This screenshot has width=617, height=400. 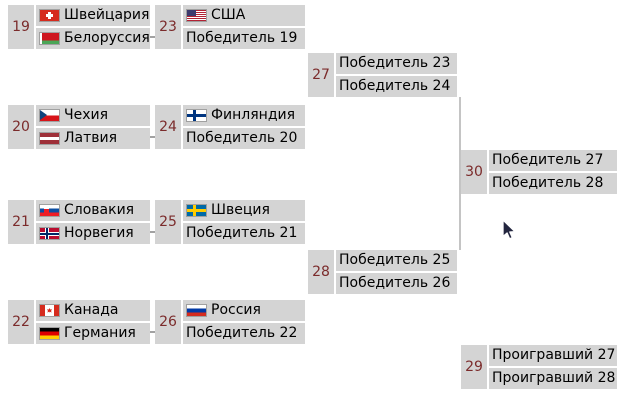 I want to click on team-row: Чехия, so click(x=93, y=115).